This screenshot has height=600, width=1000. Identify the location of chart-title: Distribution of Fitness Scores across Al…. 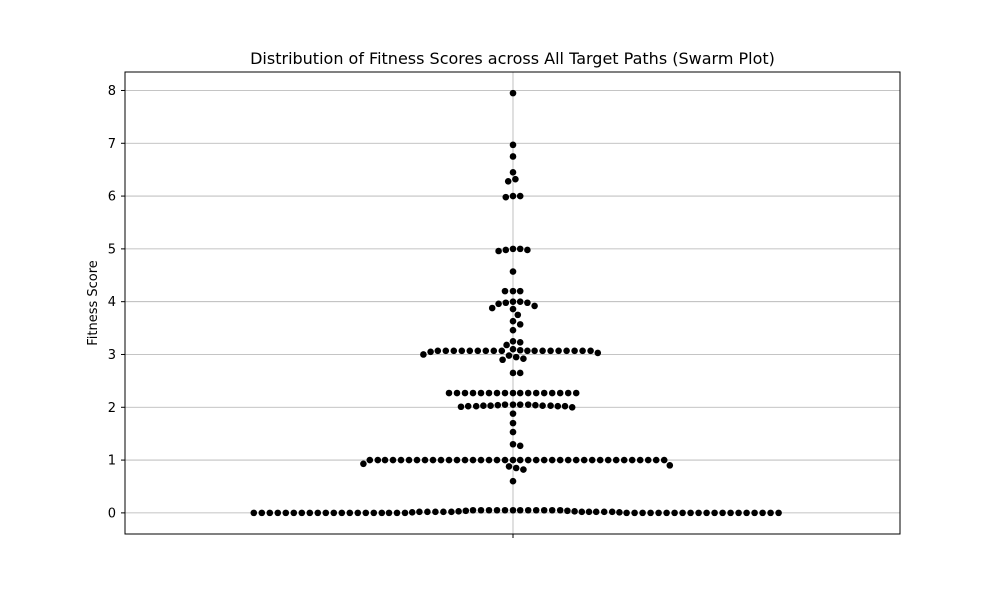
(512, 58).